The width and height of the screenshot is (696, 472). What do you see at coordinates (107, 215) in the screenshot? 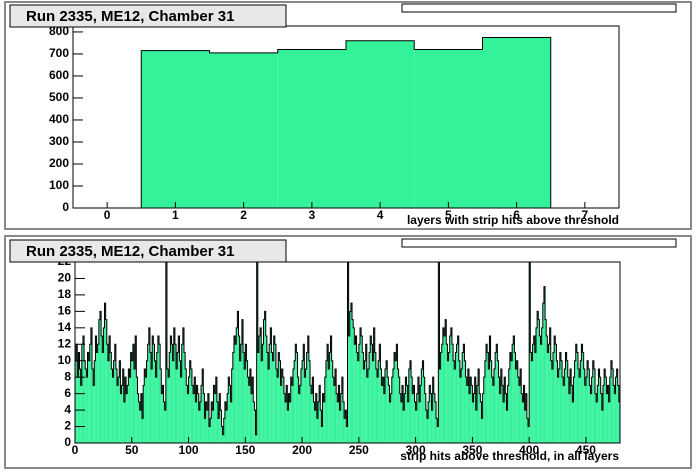
I see `x-tick-label: 0` at bounding box center [107, 215].